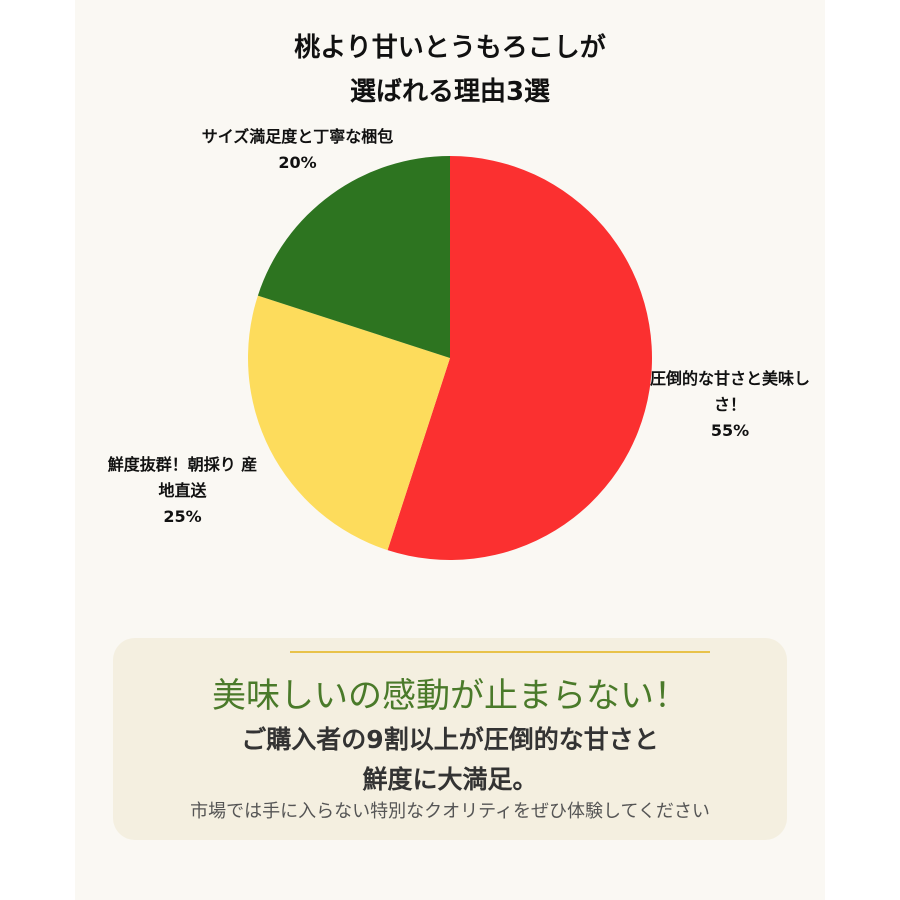  I want to click on category-label: サイズ満足度と丁寧な梱包, so click(297, 136).